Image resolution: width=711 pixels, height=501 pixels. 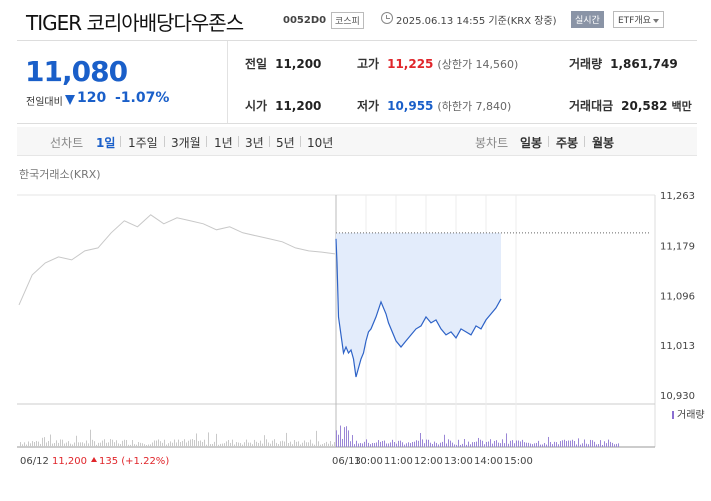 What do you see at coordinates (587, 19) in the screenshot?
I see `realtime-button: 실시간` at bounding box center [587, 19].